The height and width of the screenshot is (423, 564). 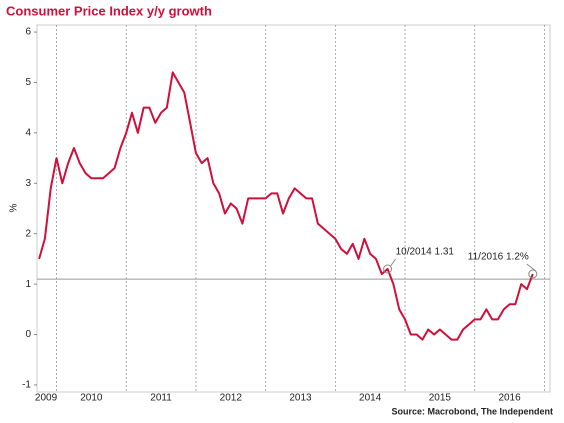 What do you see at coordinates (498, 257) in the screenshot?
I see `annotation: 11/2016 1.2%` at bounding box center [498, 257].